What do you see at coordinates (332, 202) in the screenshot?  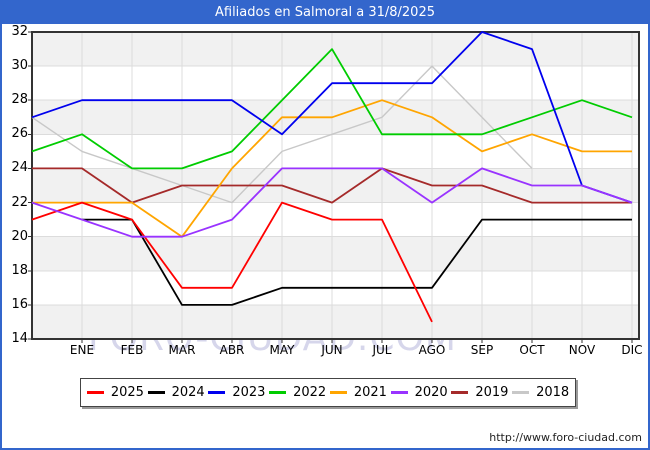 I see `series-line-2020` at bounding box center [332, 202].